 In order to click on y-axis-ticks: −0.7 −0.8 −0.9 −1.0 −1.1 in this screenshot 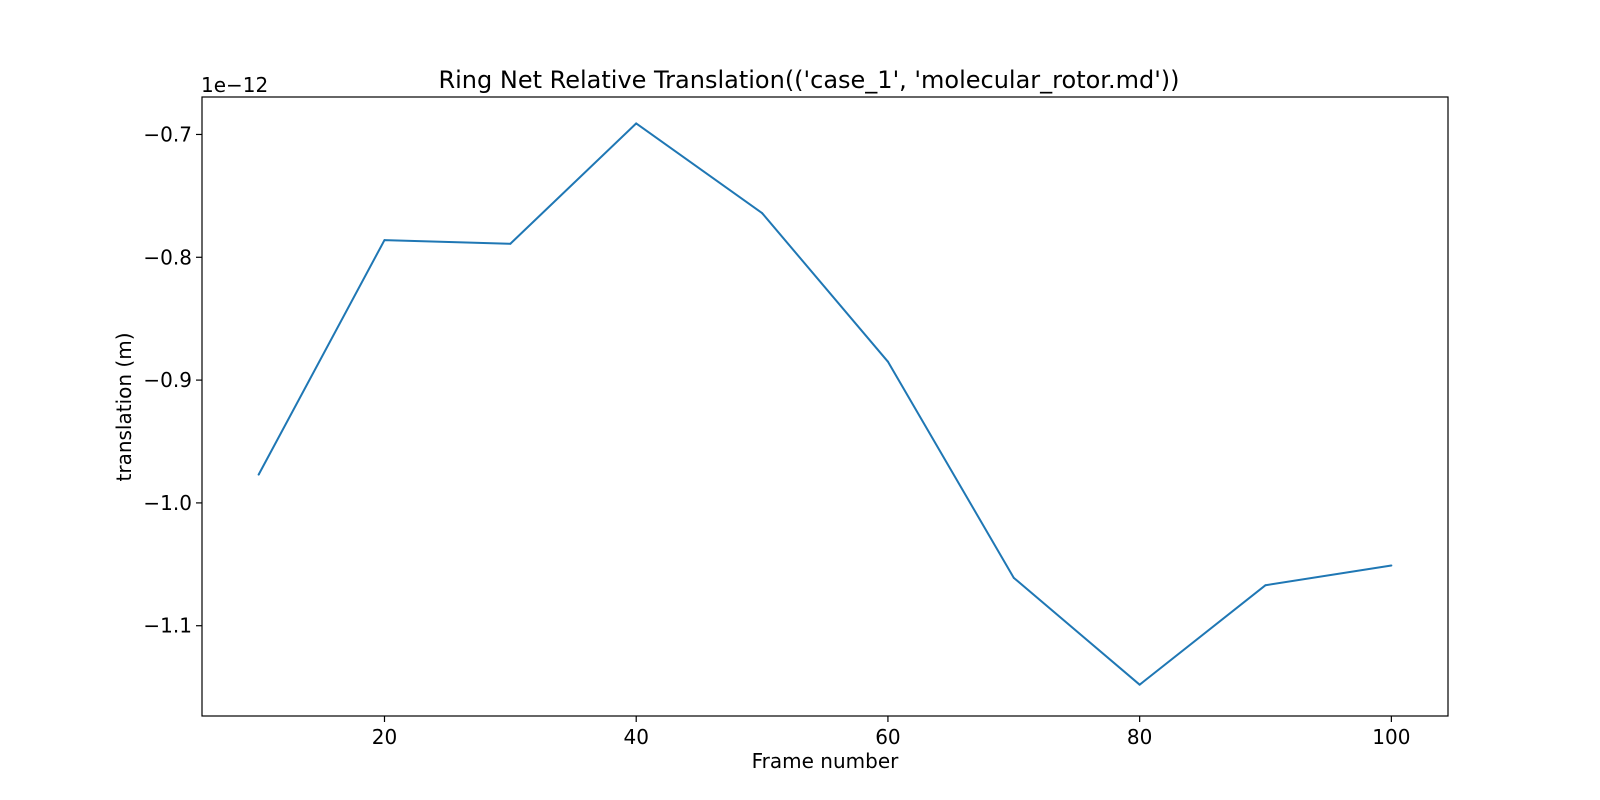, I will do `click(172, 380)`.